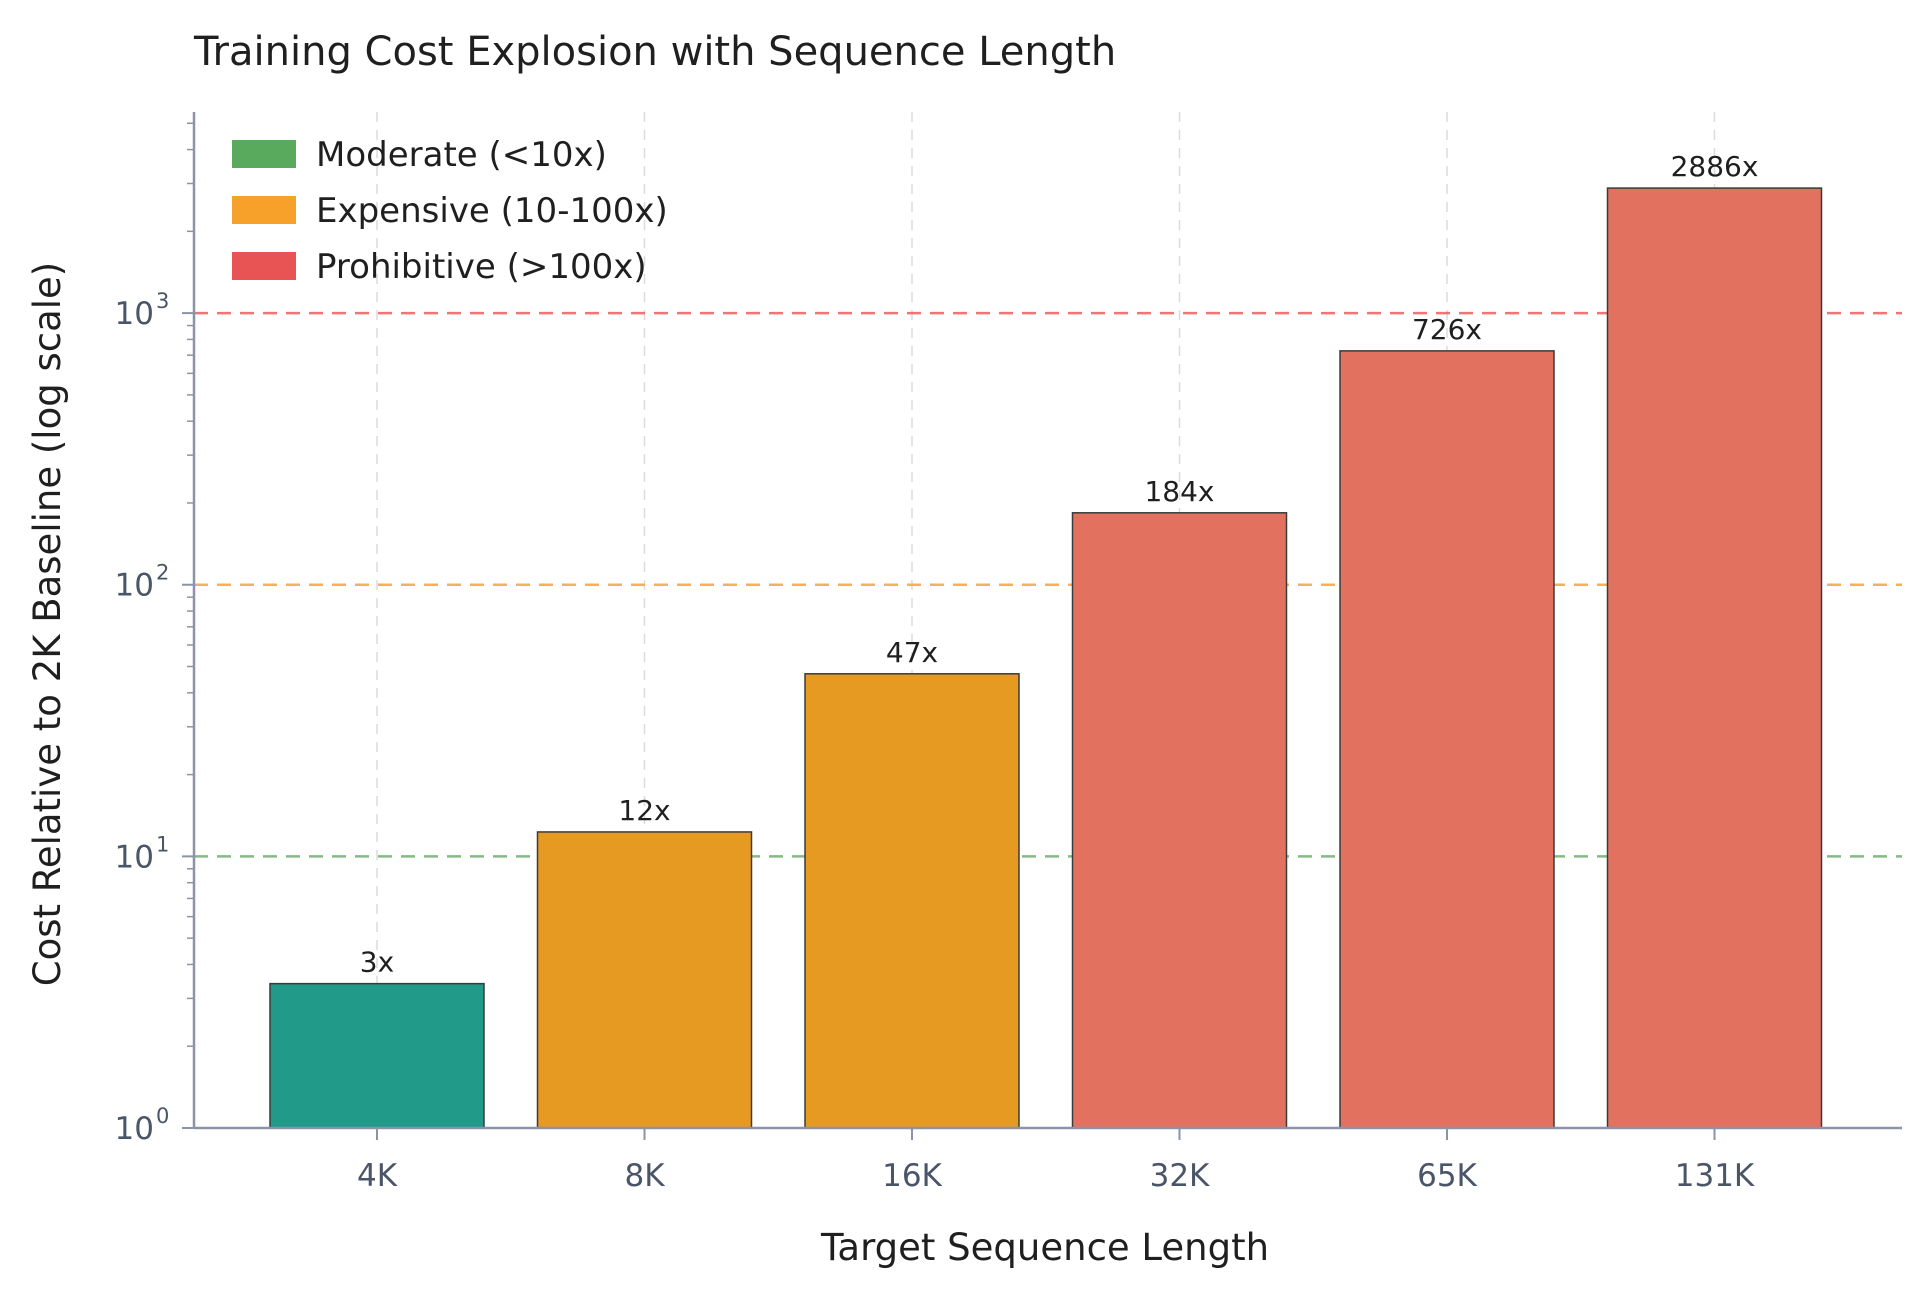  I want to click on y-tick-exponent-1000: 3, so click(162, 301).